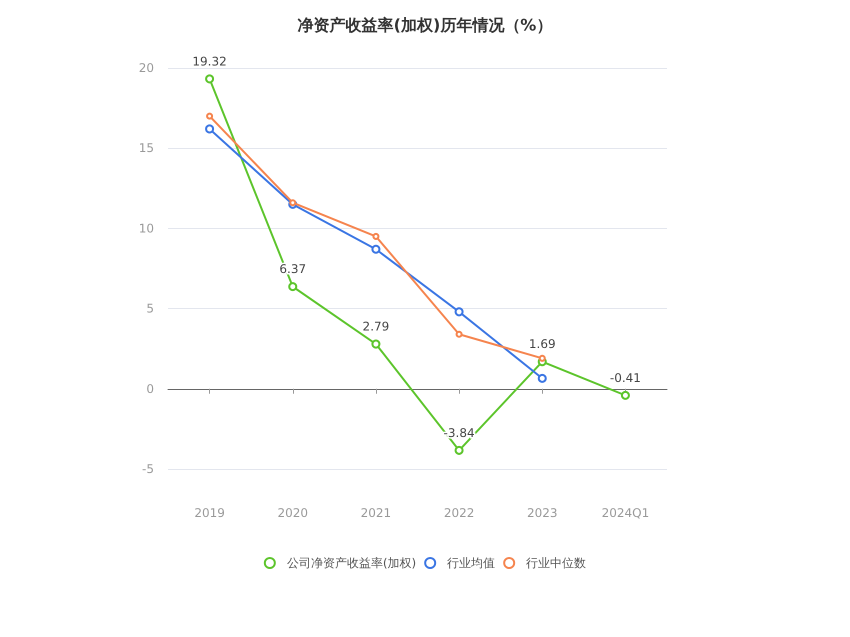 The image size is (850, 637). What do you see at coordinates (625, 377) in the screenshot?
I see `data-label: -0.41` at bounding box center [625, 377].